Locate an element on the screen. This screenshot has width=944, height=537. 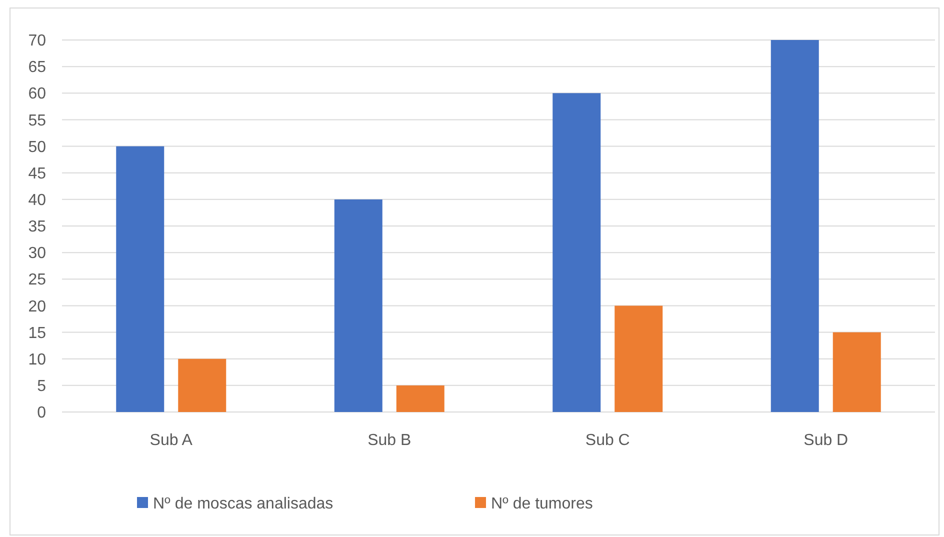
y-tick-label: 30 is located at coordinates (37, 253).